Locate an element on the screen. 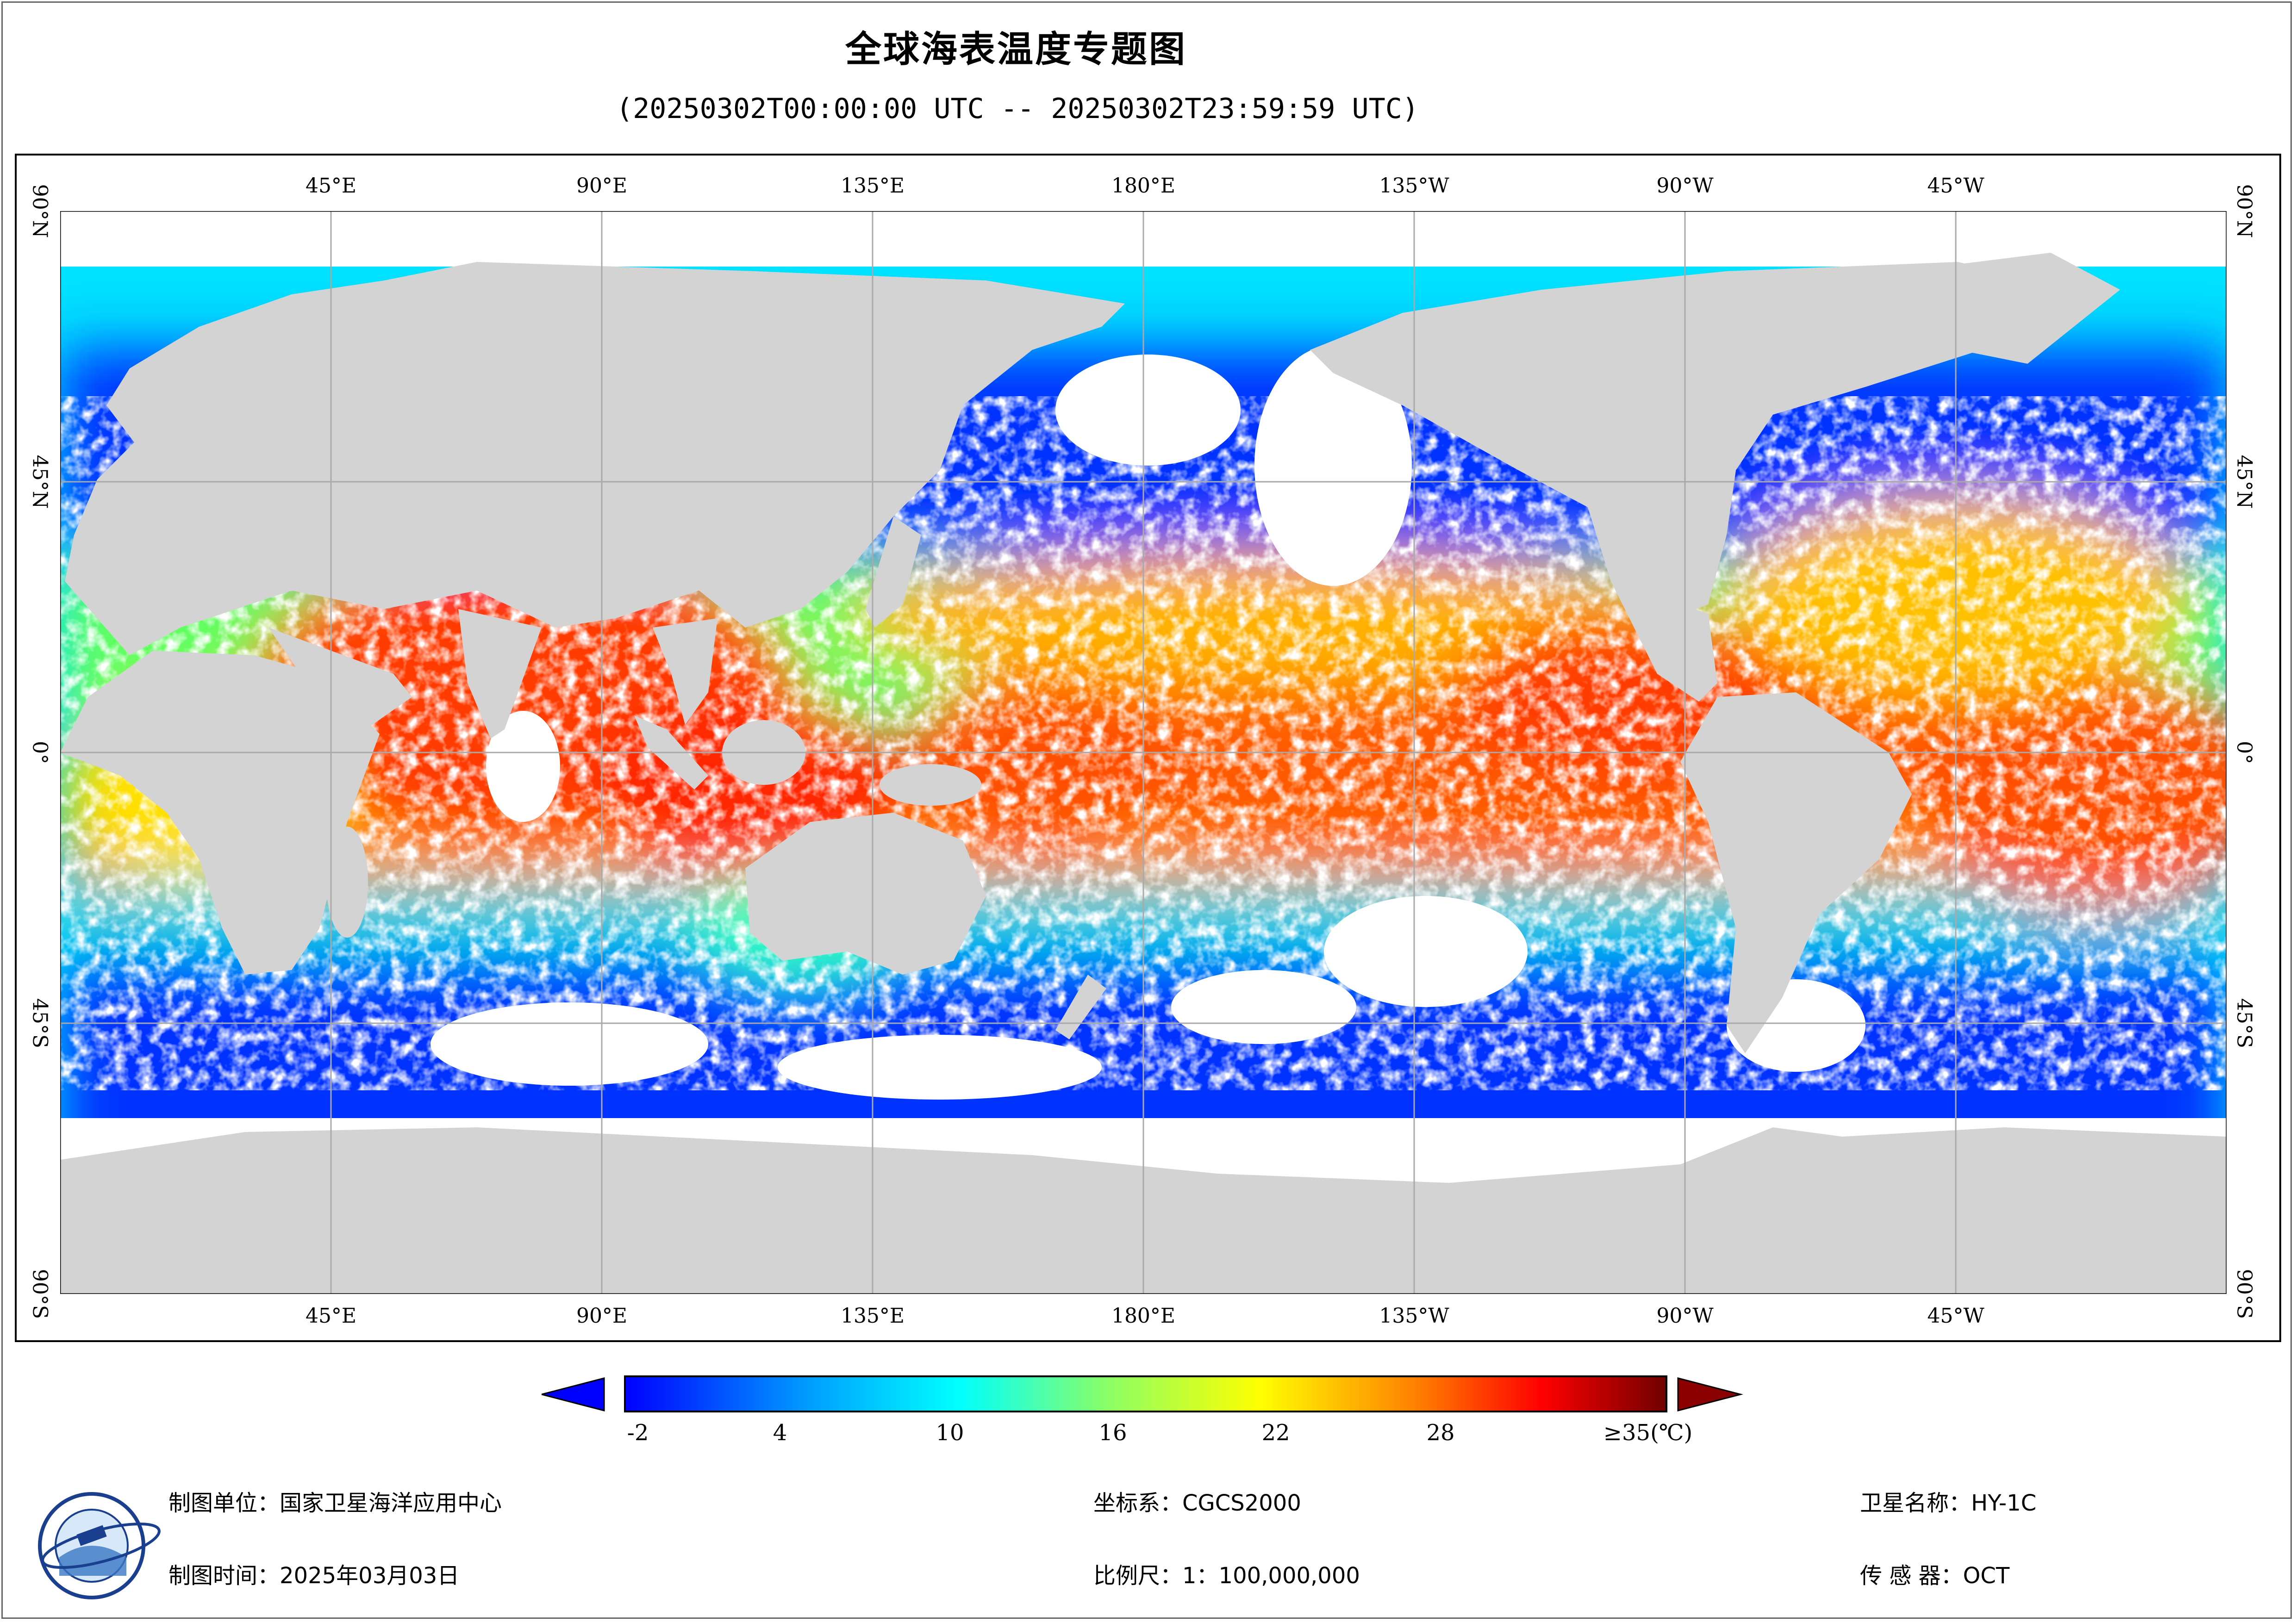 Image resolution: width=2296 pixels, height=1623 pixels. ministry-seal-logo is located at coordinates (99, 1545).